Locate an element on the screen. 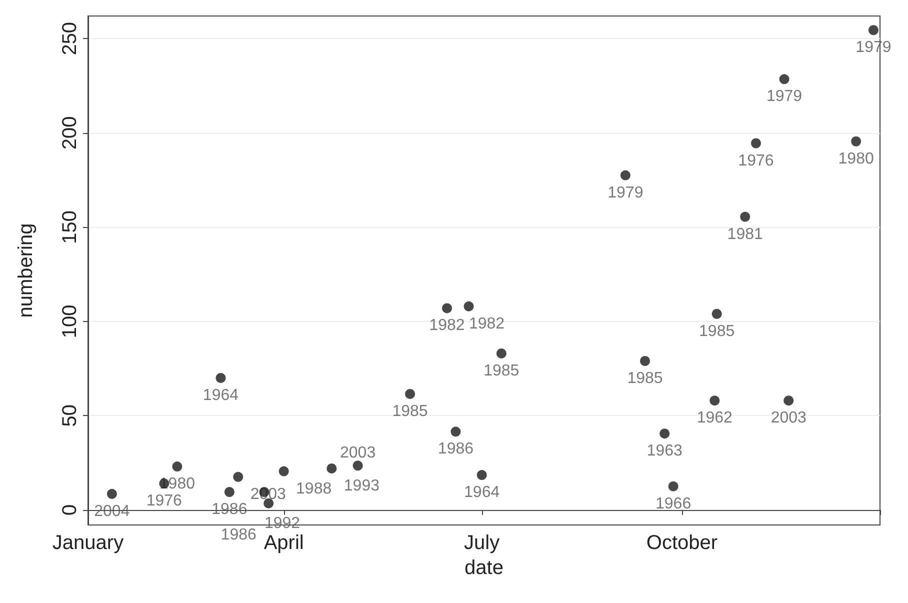 Image resolution: width=908 pixels, height=603 pixels. annotation: 1988 is located at coordinates (314, 489).